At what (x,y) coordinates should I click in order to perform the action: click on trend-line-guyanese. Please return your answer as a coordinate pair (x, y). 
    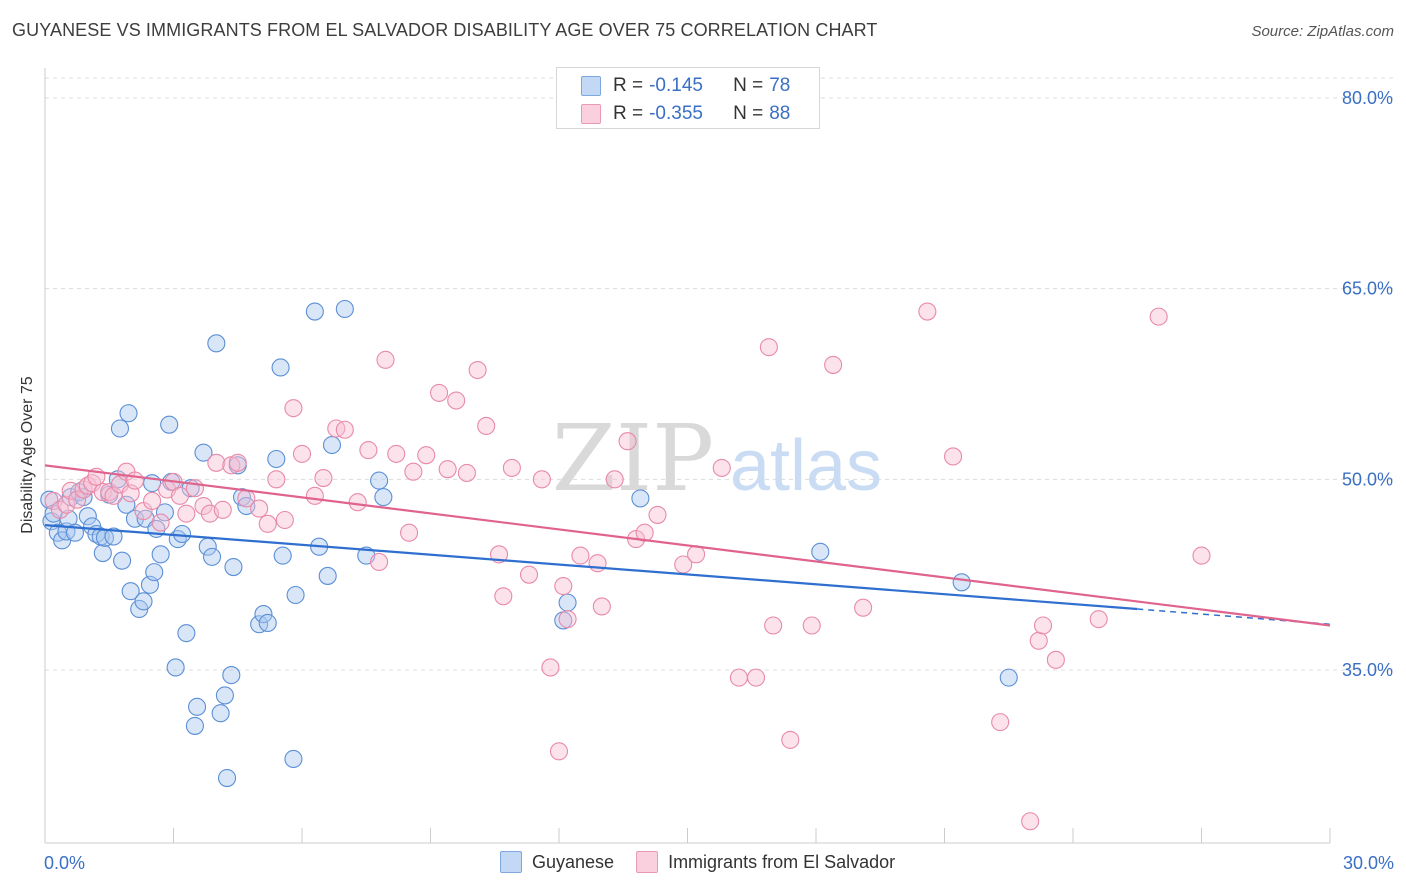
    Looking at the image, I should click on (591, 567).